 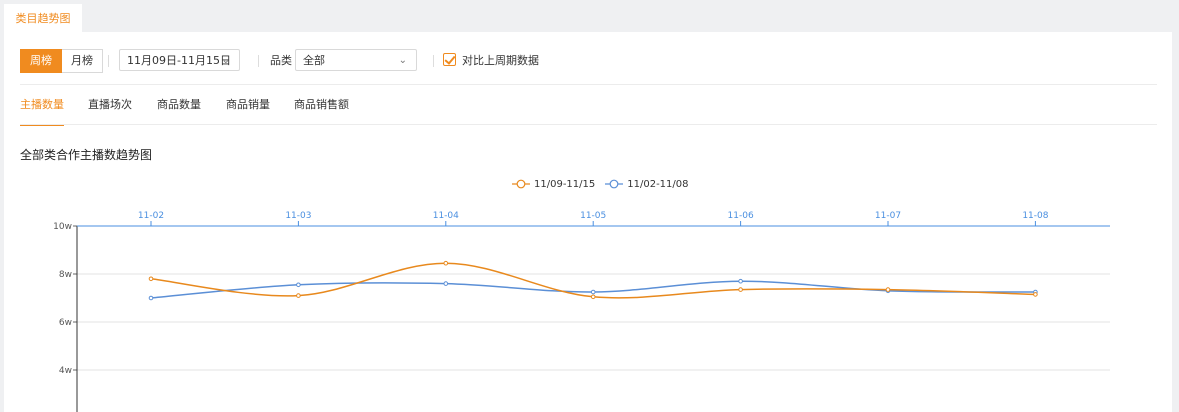 I want to click on y-tick-label: 8w, so click(x=65, y=275).